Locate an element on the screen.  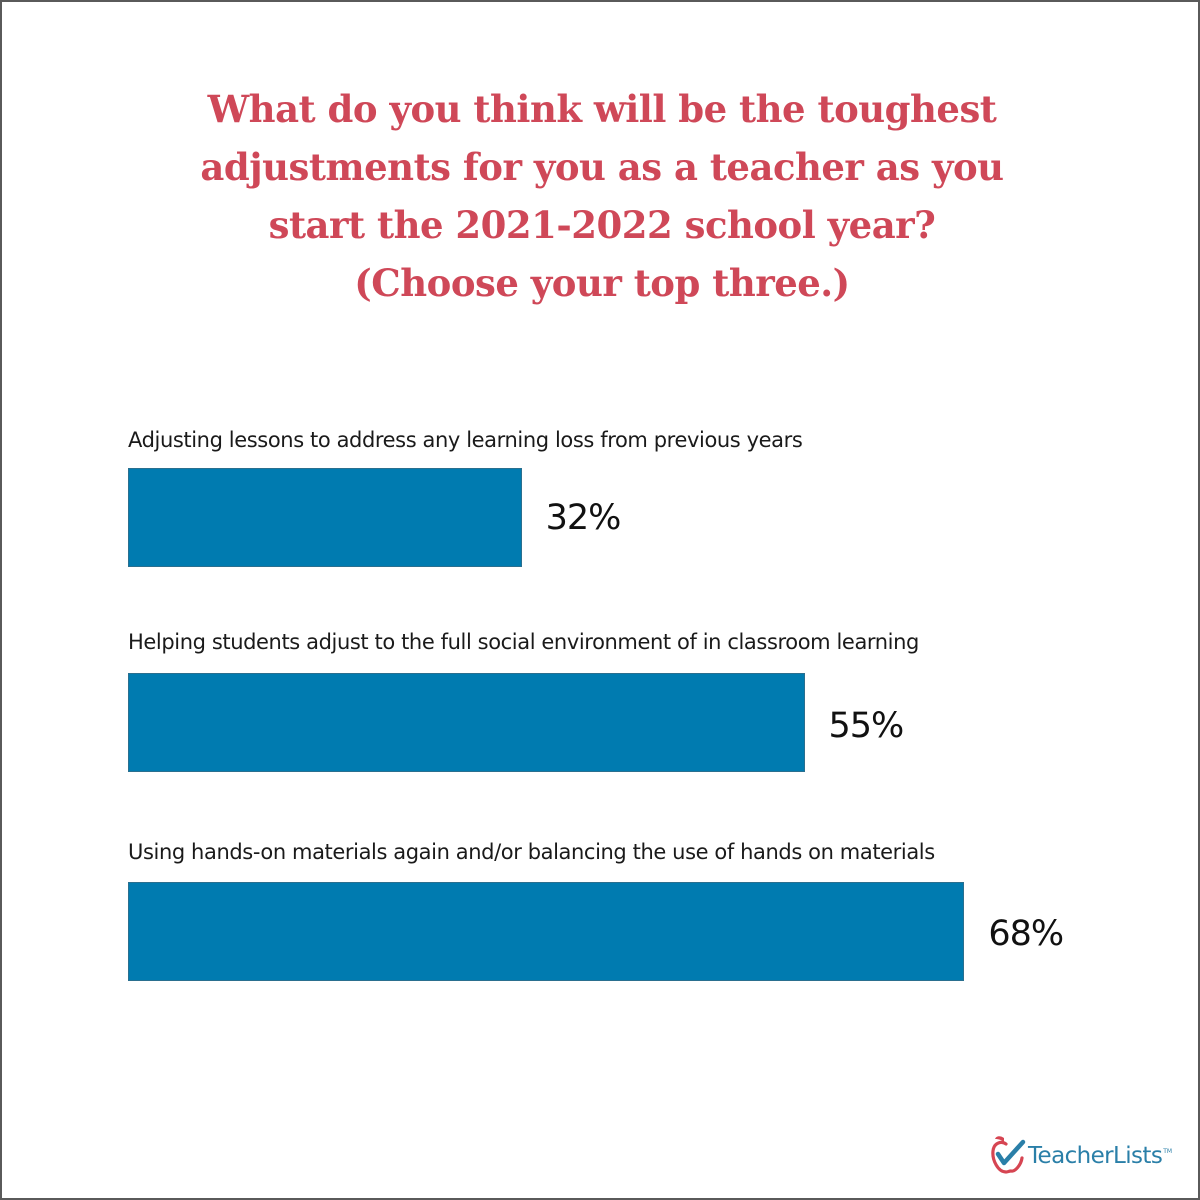
bar-value-3: 68% is located at coordinates (1026, 934).